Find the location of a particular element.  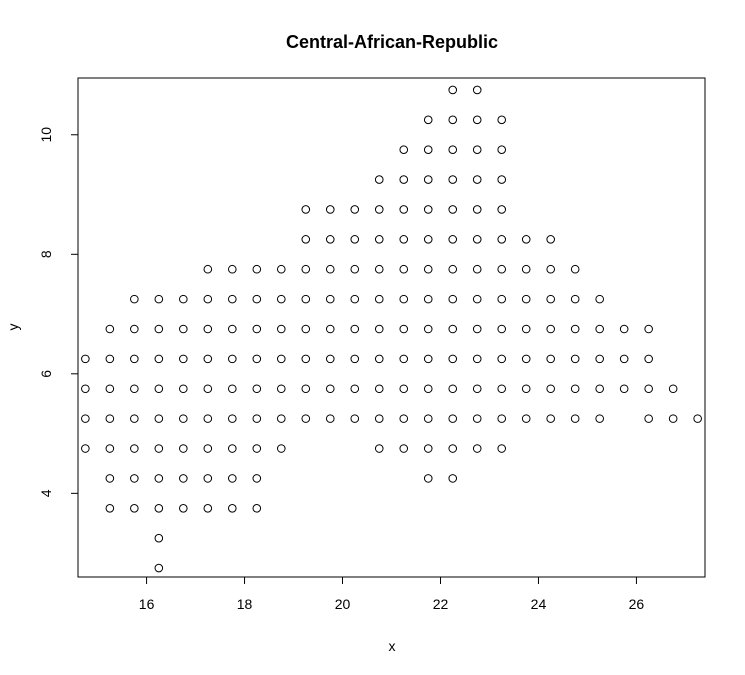

y-axis: 4 6 8 10 is located at coordinates (58, 312).